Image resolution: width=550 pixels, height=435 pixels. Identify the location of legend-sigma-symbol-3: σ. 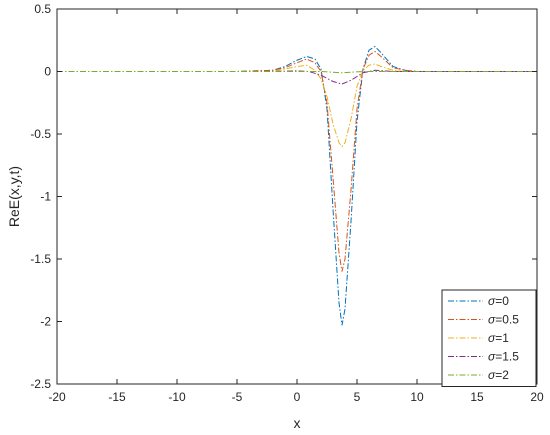
(492, 357).